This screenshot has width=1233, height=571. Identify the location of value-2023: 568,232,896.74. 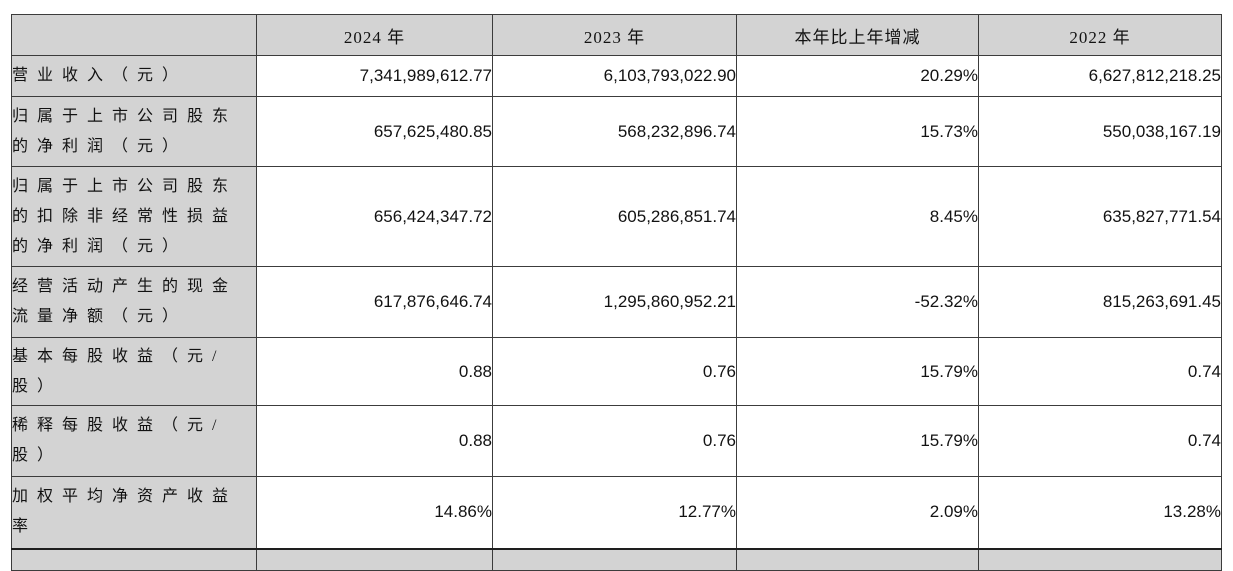
(614, 131).